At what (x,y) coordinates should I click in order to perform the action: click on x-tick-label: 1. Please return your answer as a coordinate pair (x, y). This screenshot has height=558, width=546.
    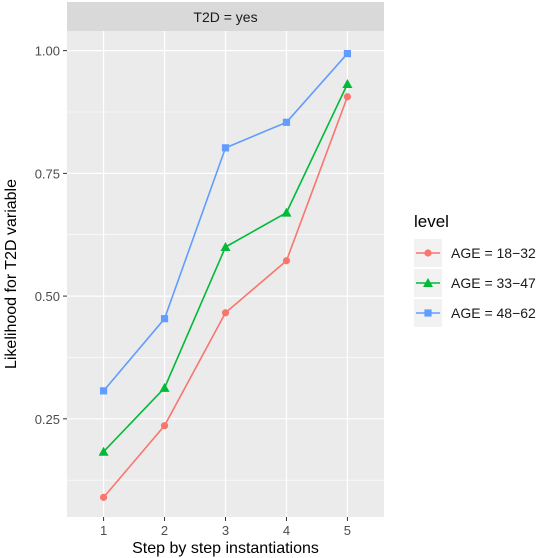
    Looking at the image, I should click on (103, 530).